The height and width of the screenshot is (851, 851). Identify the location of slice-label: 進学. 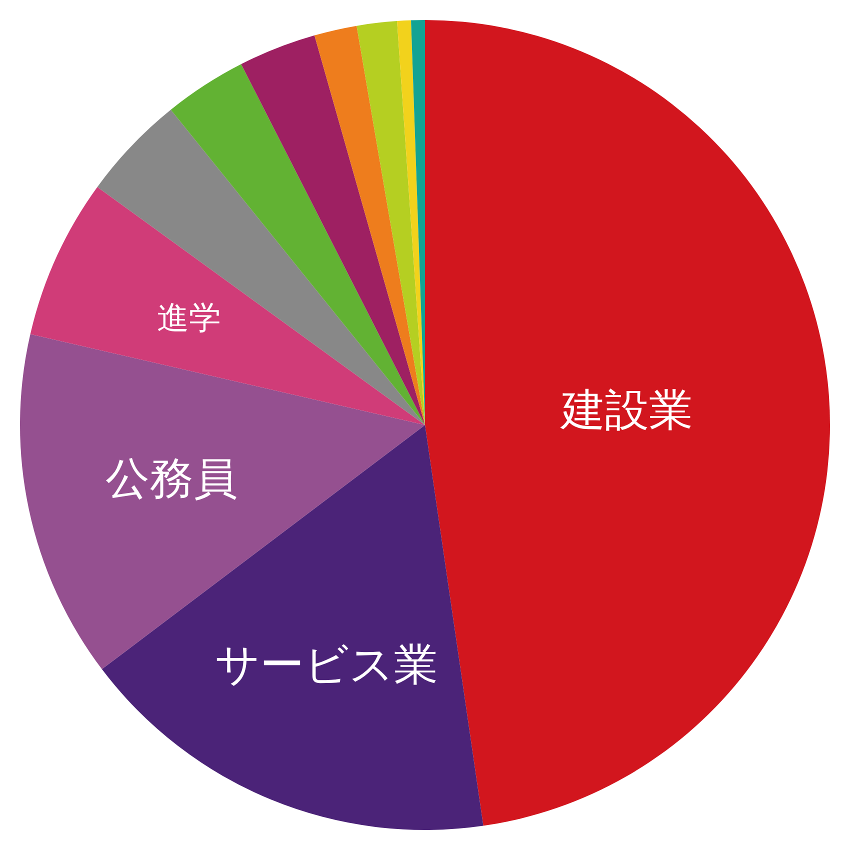
(189, 317).